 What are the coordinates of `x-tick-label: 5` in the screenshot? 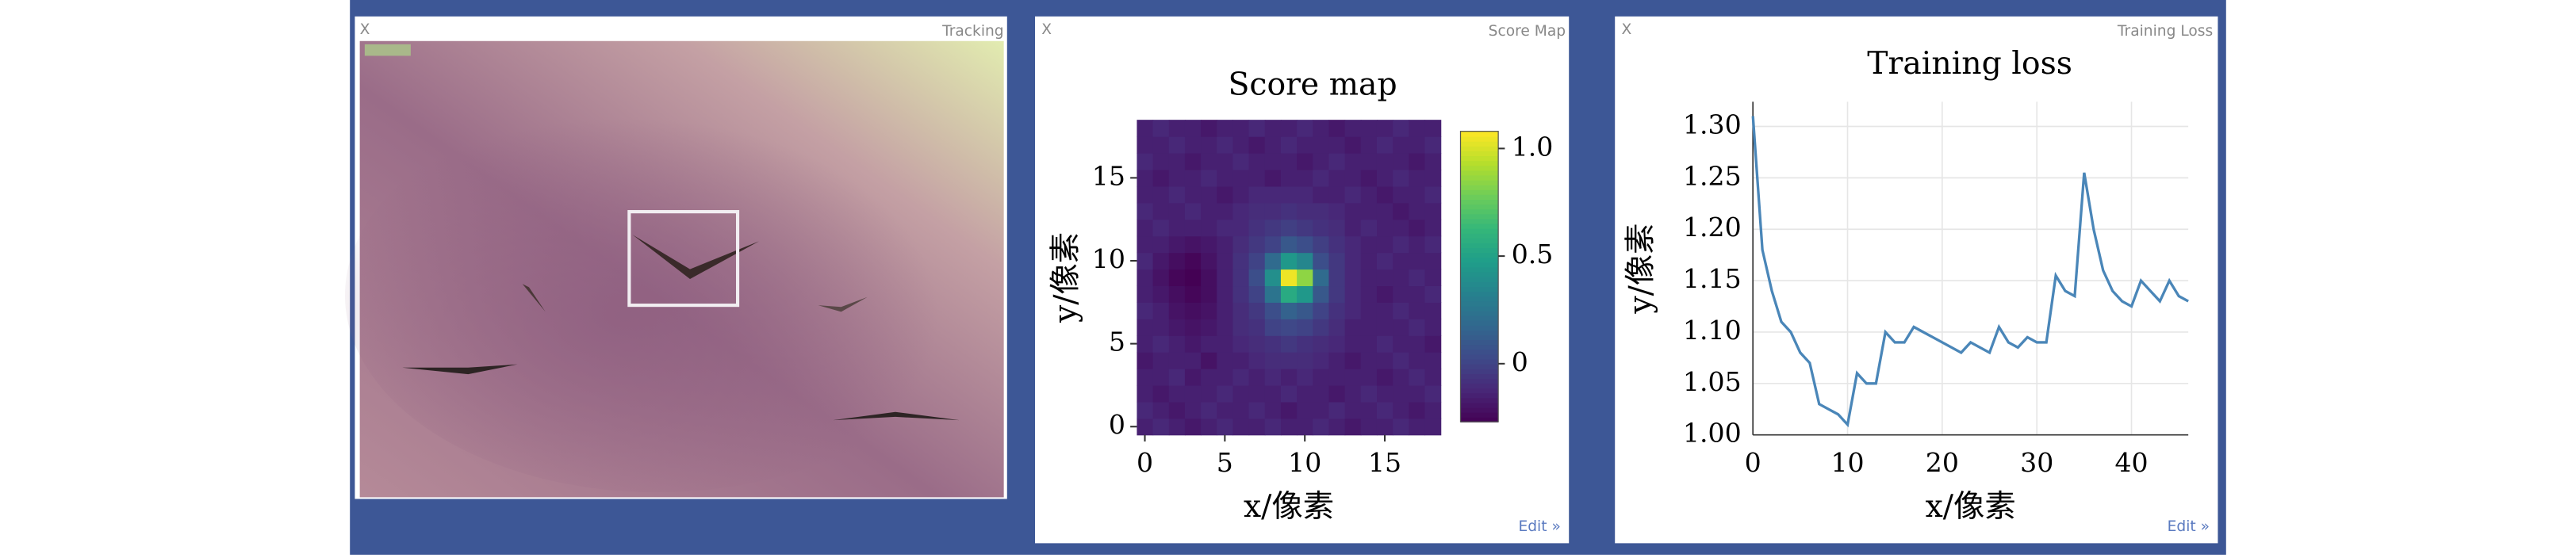 It's located at (1225, 462).